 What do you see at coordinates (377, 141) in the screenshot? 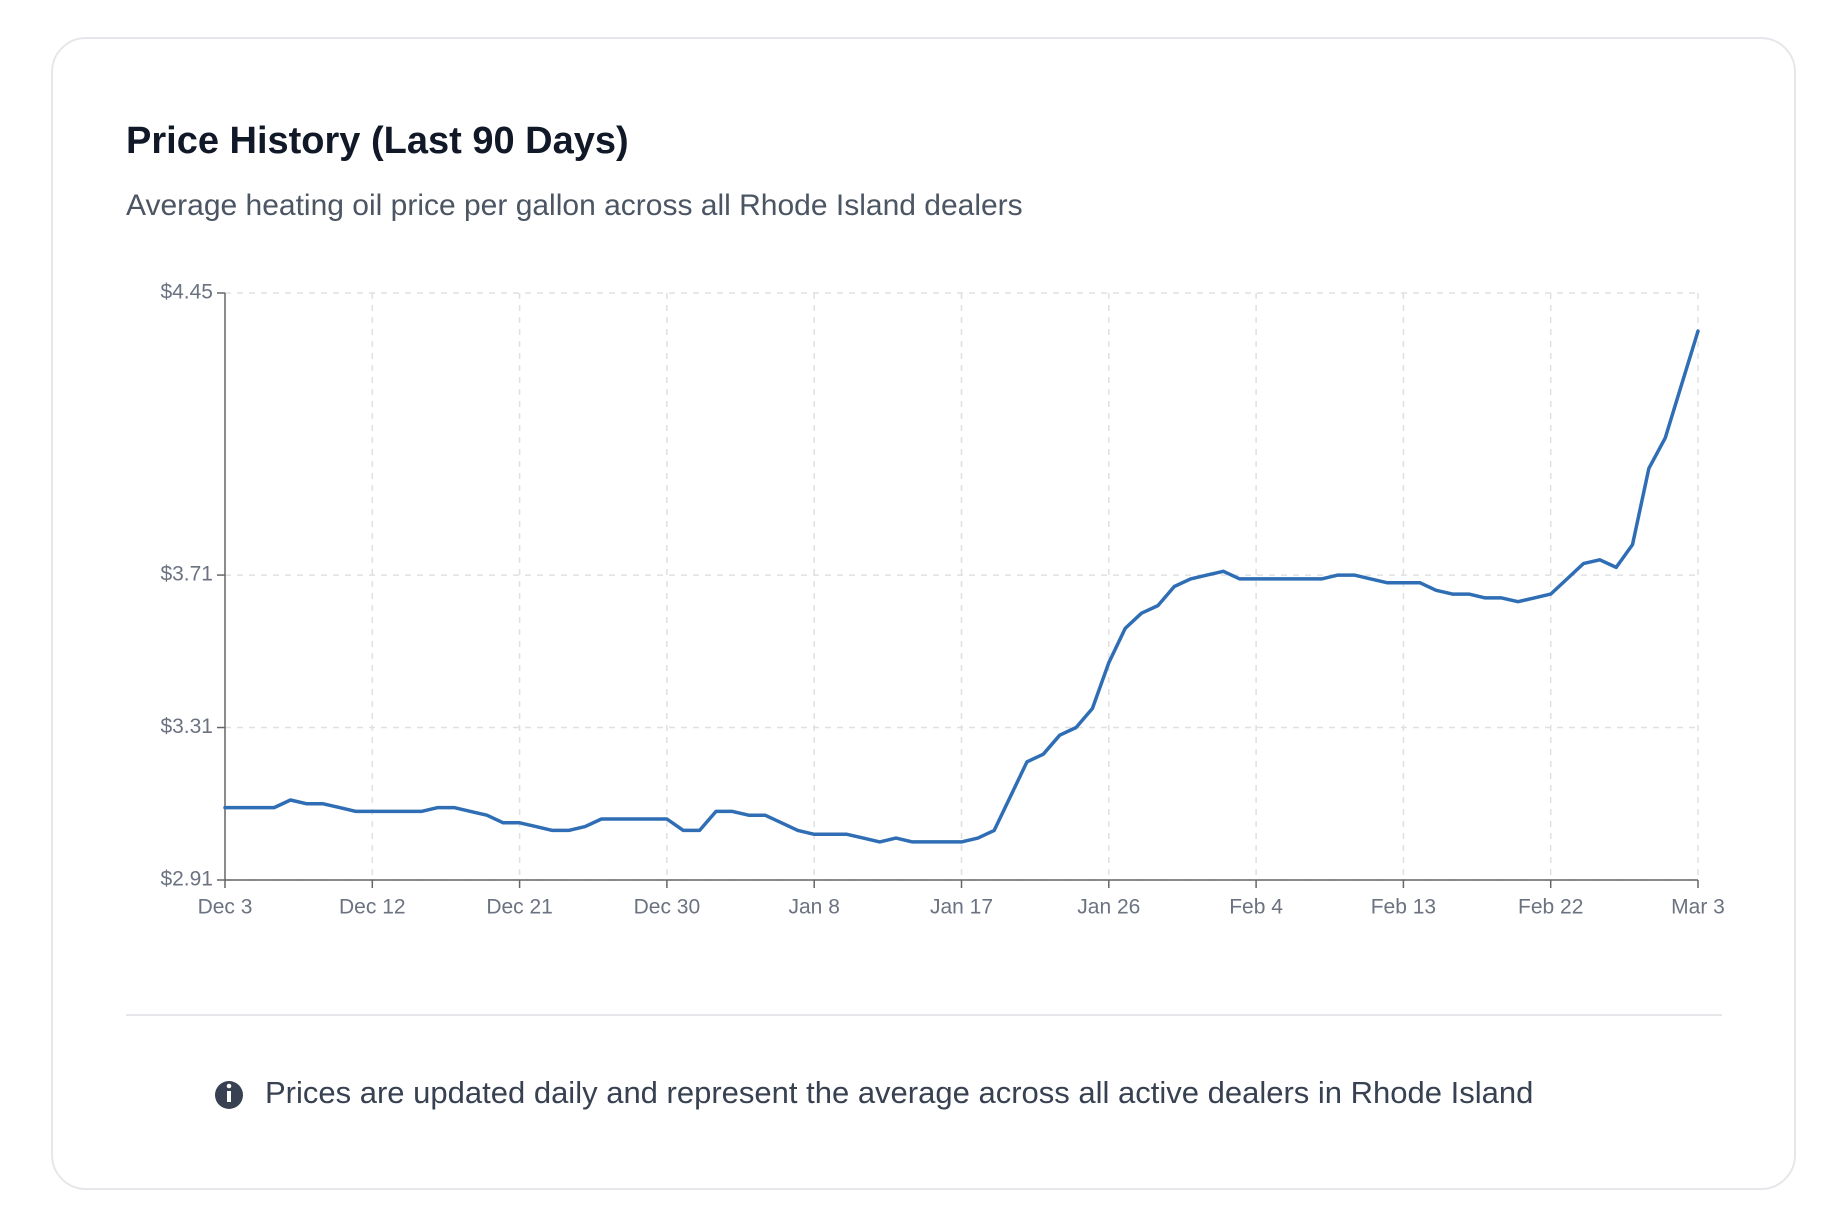
I see `chart-title: Price History (Last 90 Days)` at bounding box center [377, 141].